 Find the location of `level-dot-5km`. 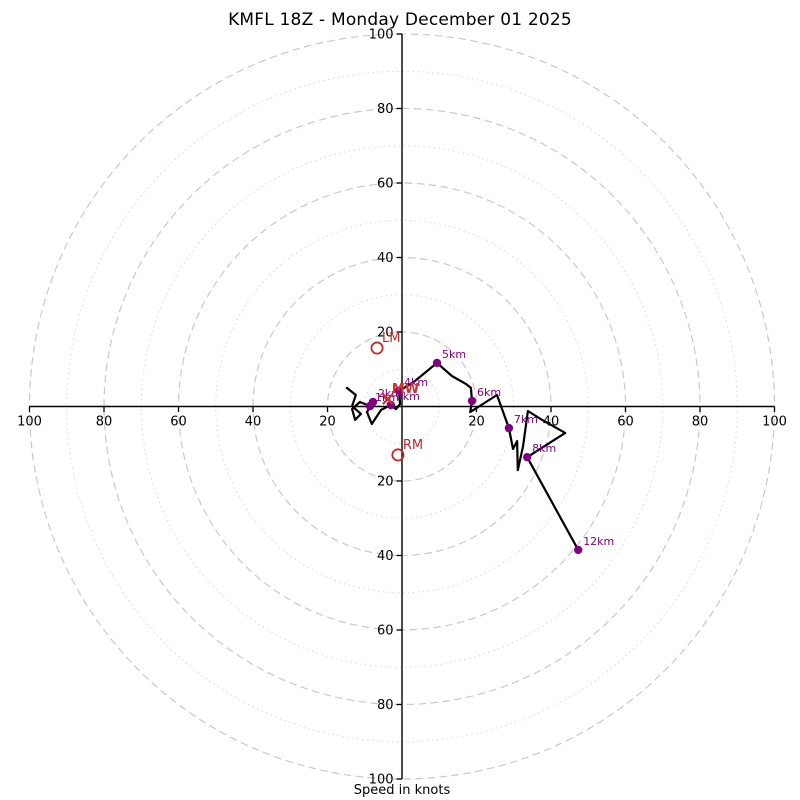

level-dot-5km is located at coordinates (437, 363).